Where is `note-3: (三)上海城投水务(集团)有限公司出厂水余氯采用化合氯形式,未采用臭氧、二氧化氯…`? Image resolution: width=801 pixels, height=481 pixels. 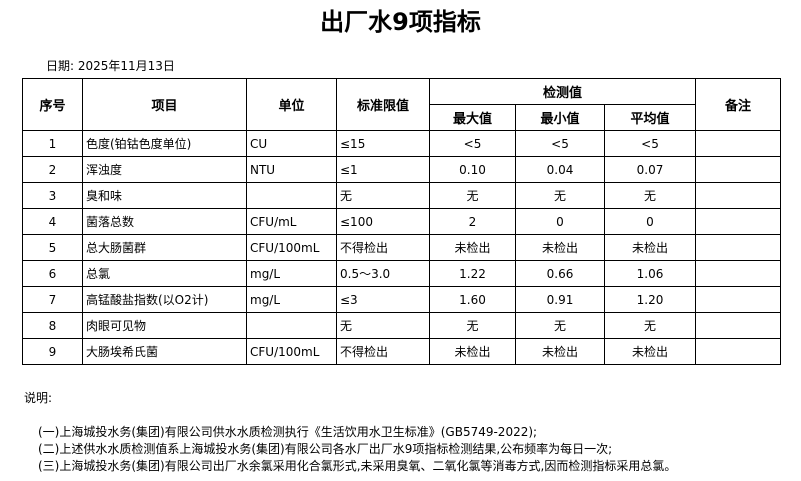 note-3: (三)上海城投水务(集团)有限公司出厂水余氯采用化合氯形式,未采用臭氧、二氧化氯… is located at coordinates (357, 466).